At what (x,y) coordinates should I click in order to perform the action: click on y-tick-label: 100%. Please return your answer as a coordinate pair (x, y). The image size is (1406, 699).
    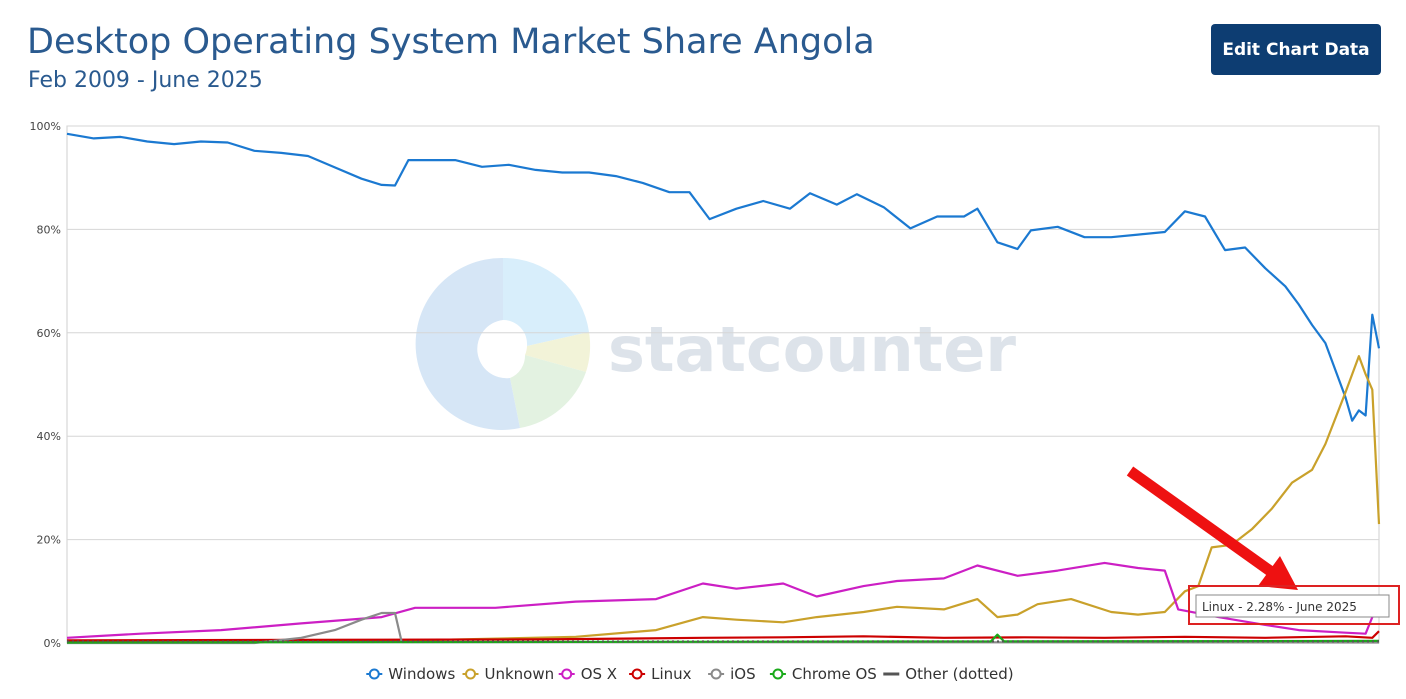
    Looking at the image, I should click on (45, 126).